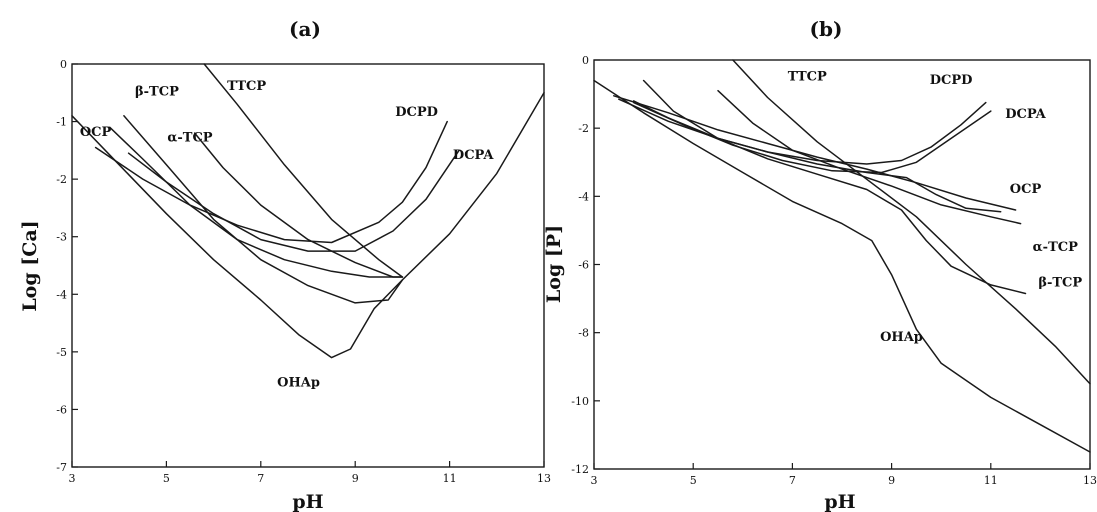 This screenshot has height=512, width=1097. I want to click on panel-b-ylabel: Log [P], so click(554, 264).